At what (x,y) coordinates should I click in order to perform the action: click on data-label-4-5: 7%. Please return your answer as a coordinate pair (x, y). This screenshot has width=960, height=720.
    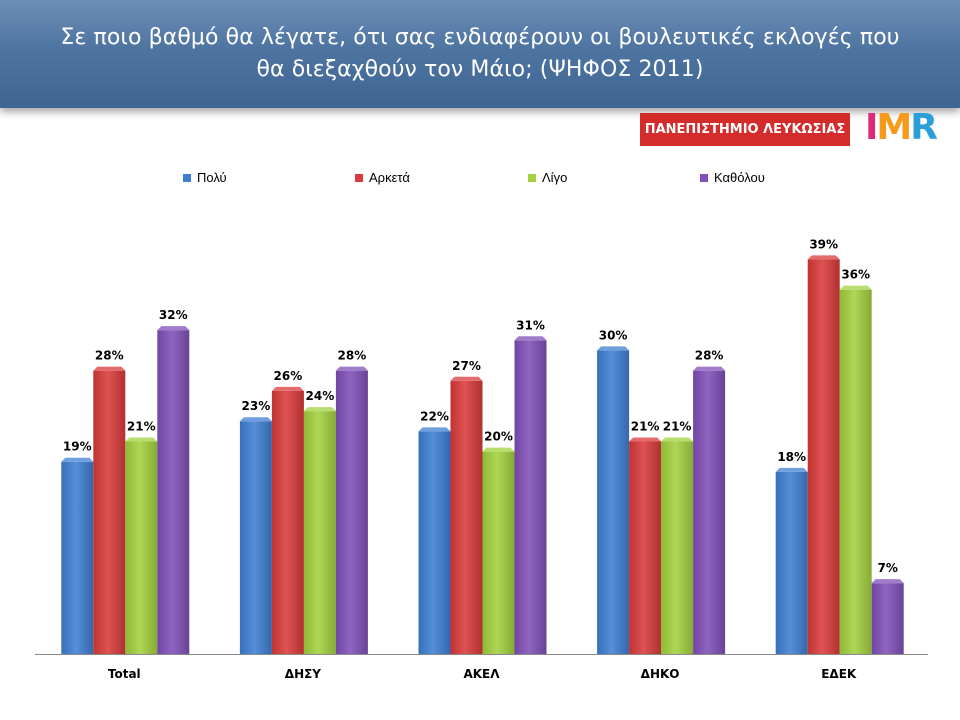
    Looking at the image, I should click on (888, 568).